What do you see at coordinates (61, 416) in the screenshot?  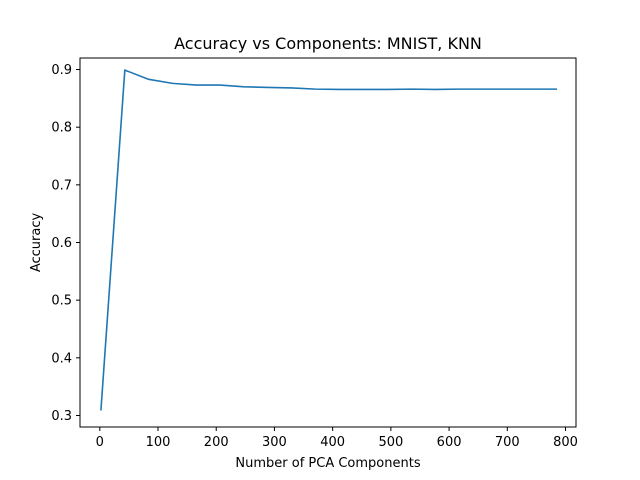 I see `y-tick-label: 0.3` at bounding box center [61, 416].